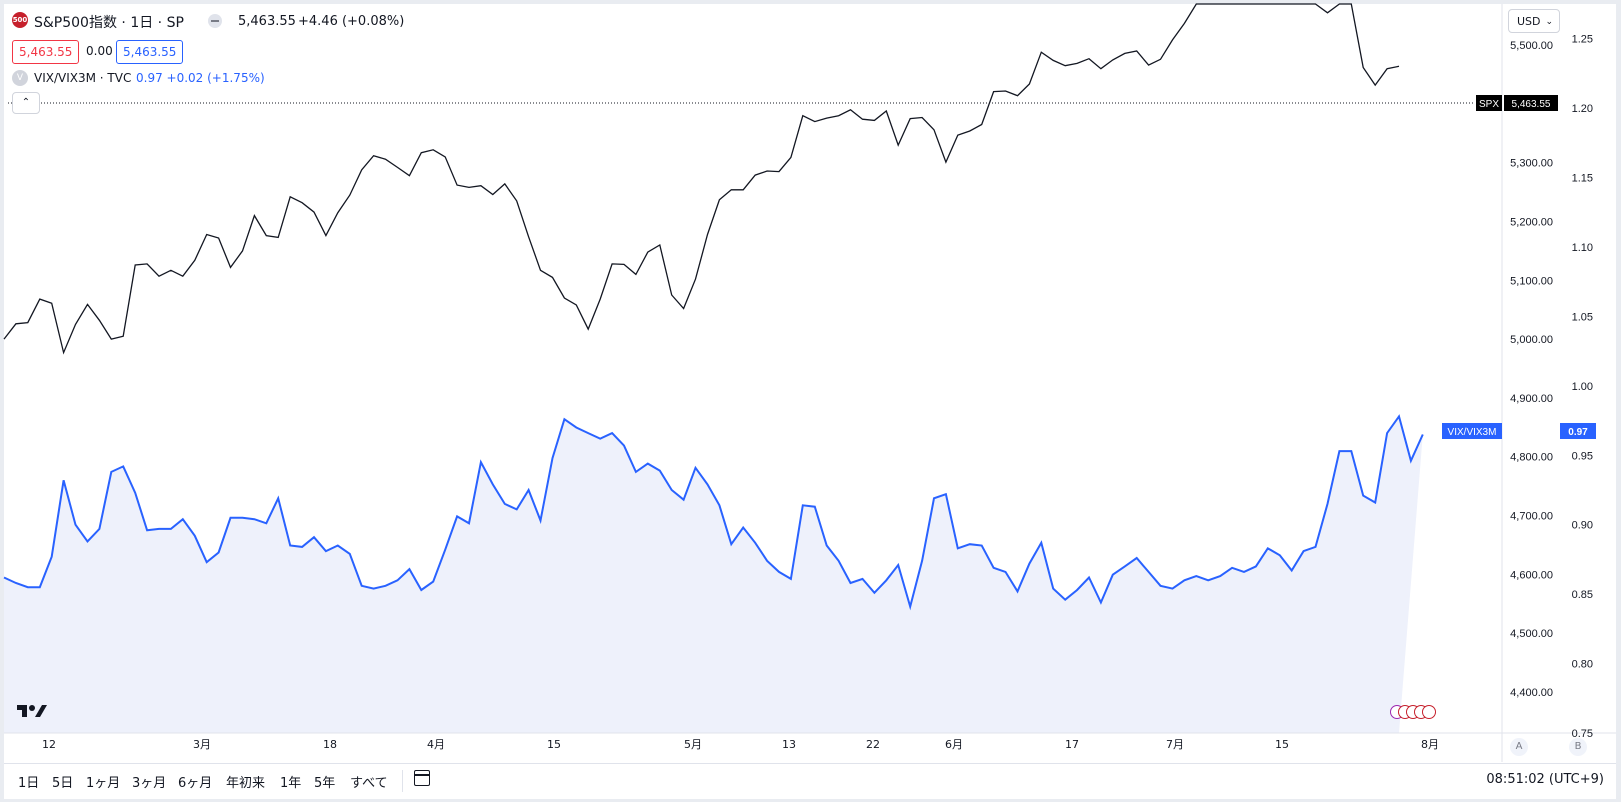 Image resolution: width=1621 pixels, height=802 pixels. Describe the element at coordinates (436, 744) in the screenshot. I see `time-tick-label: 4月` at that location.